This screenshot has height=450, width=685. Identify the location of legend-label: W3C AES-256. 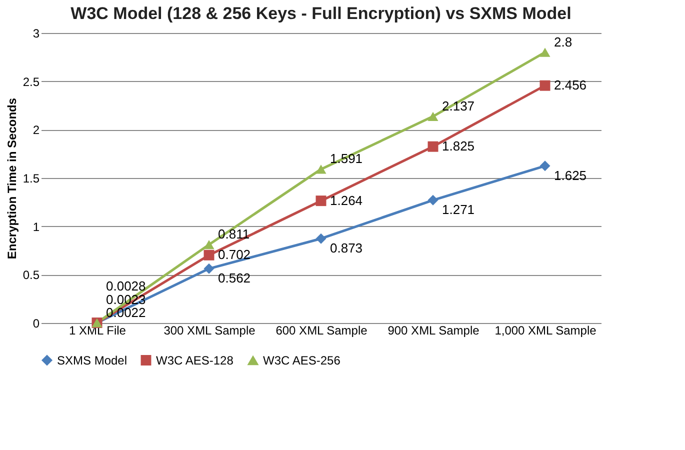
(302, 361).